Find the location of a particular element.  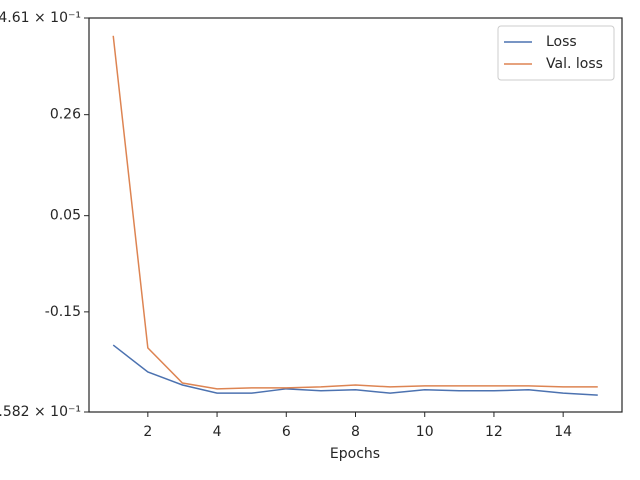

y-tick-label: 4.61 × 10⁻¹ is located at coordinates (40, 18).